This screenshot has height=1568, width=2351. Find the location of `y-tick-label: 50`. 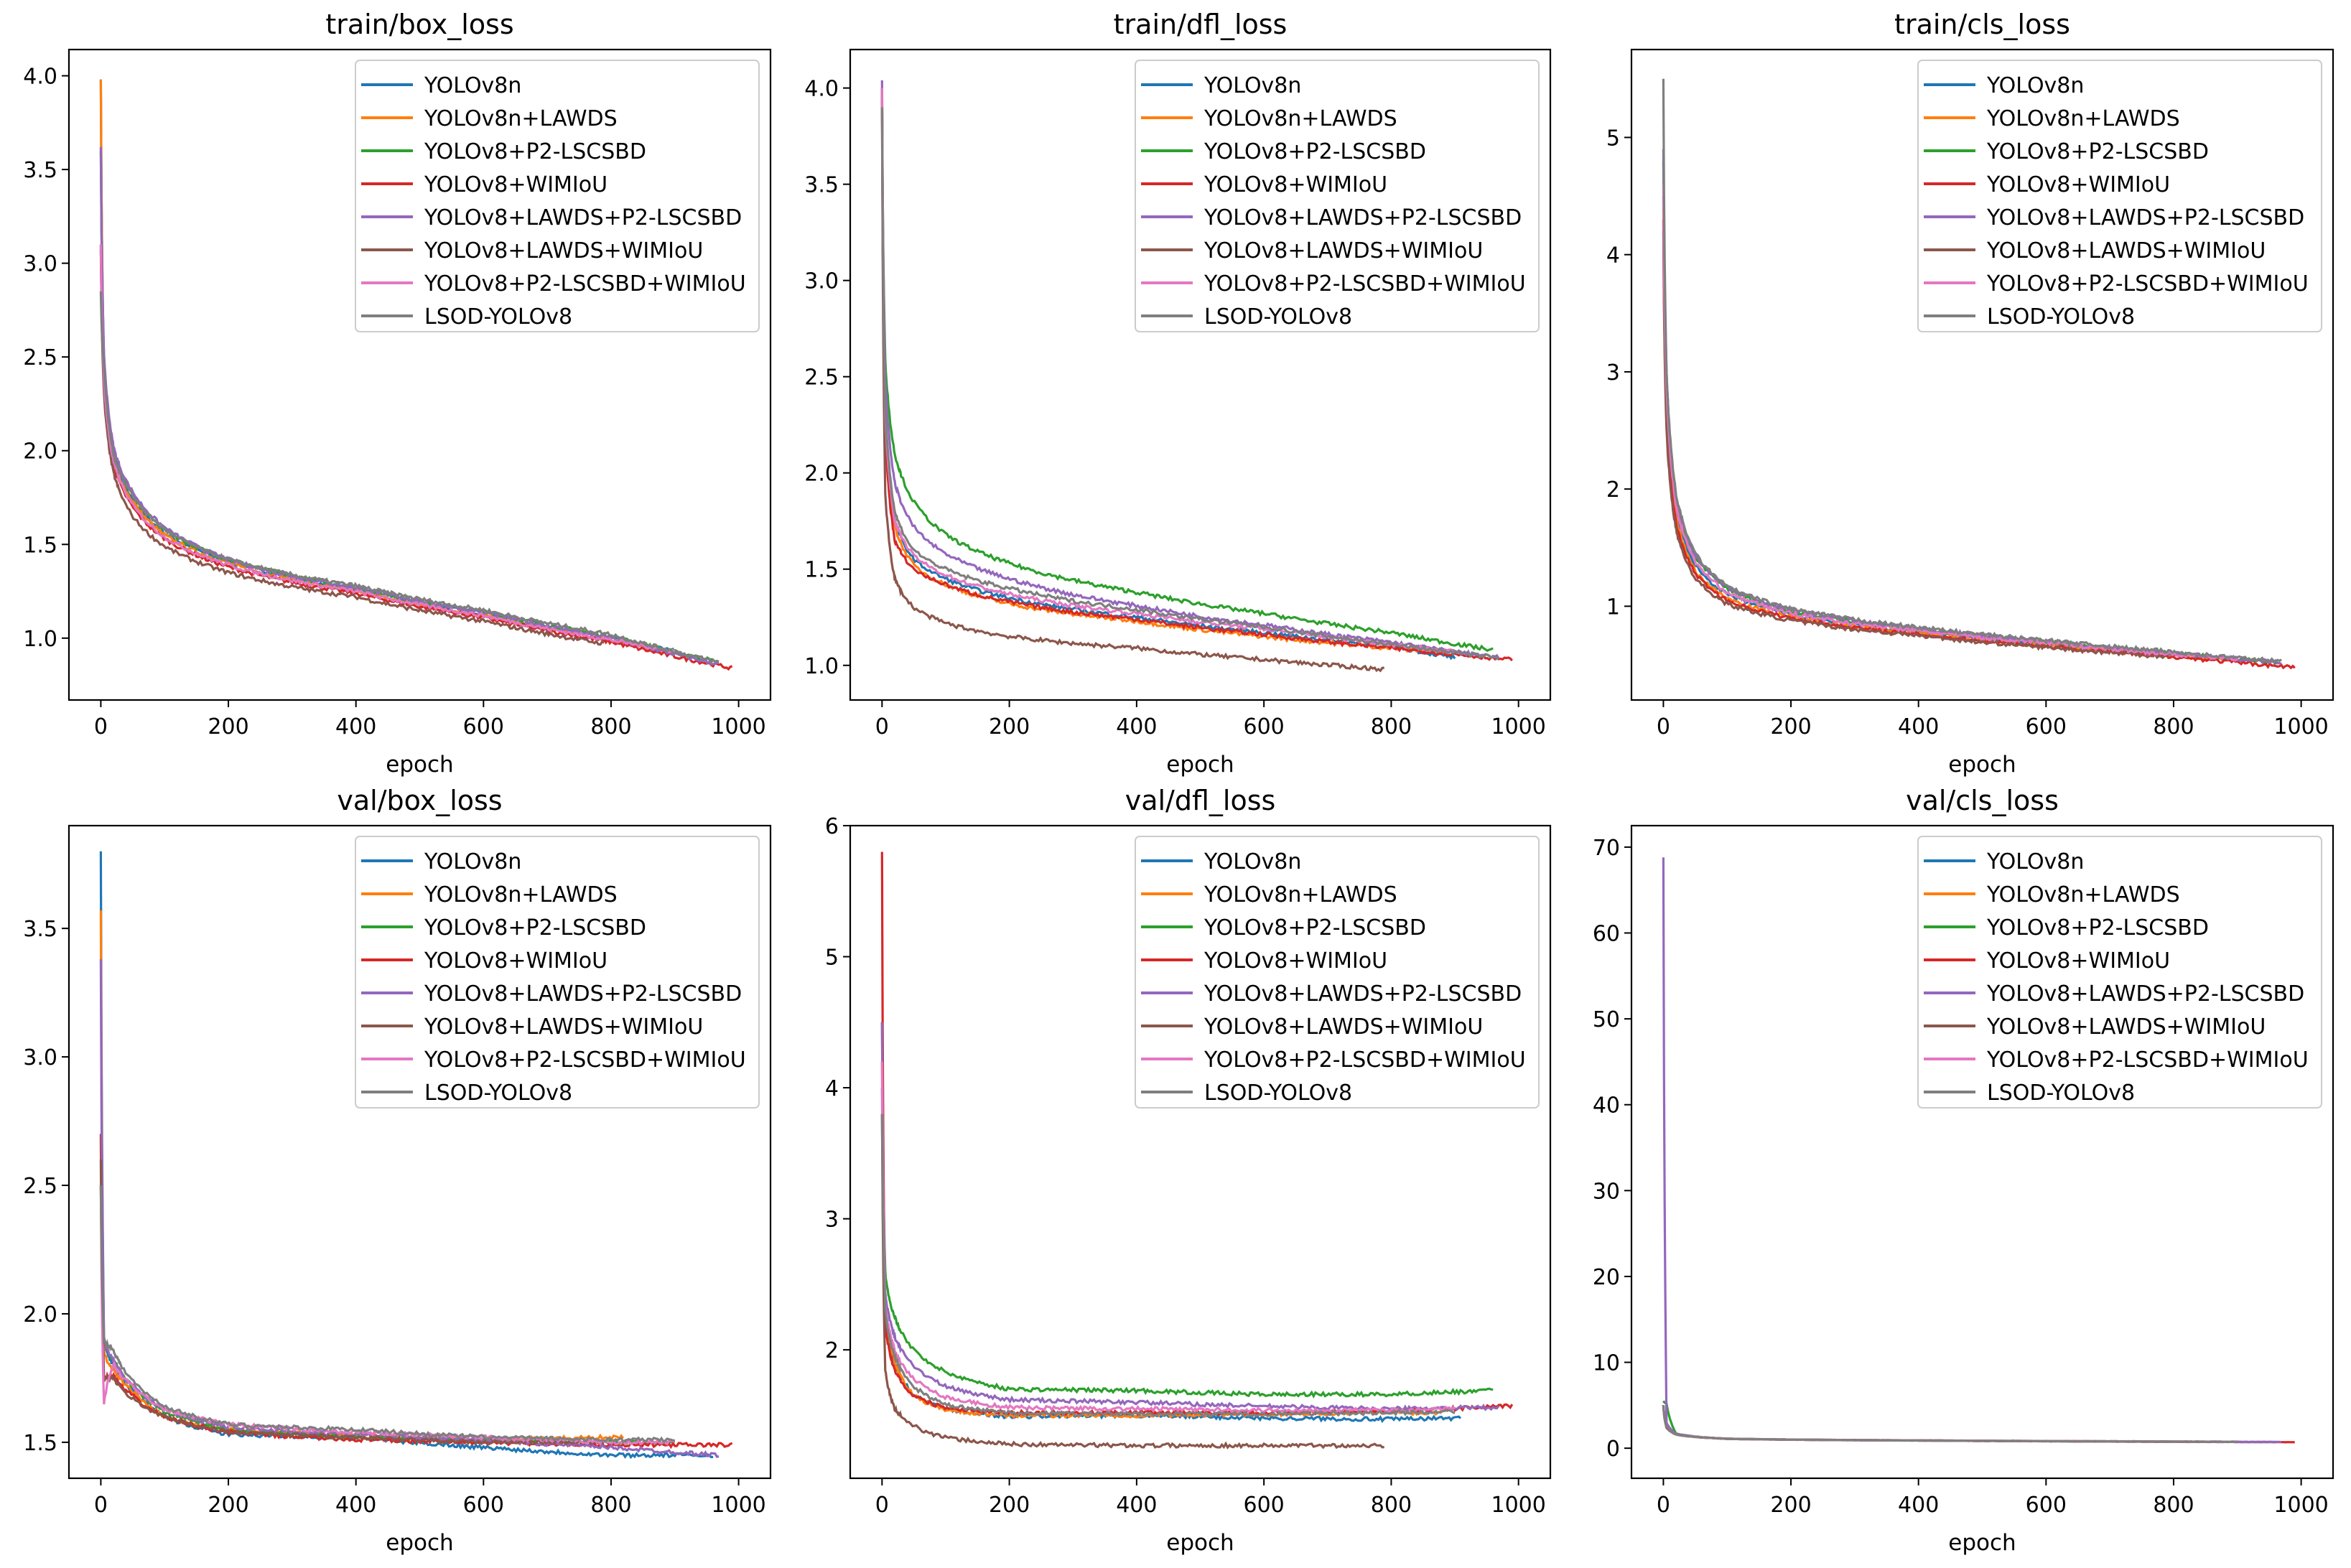

y-tick-label: 50 is located at coordinates (1607, 1019).